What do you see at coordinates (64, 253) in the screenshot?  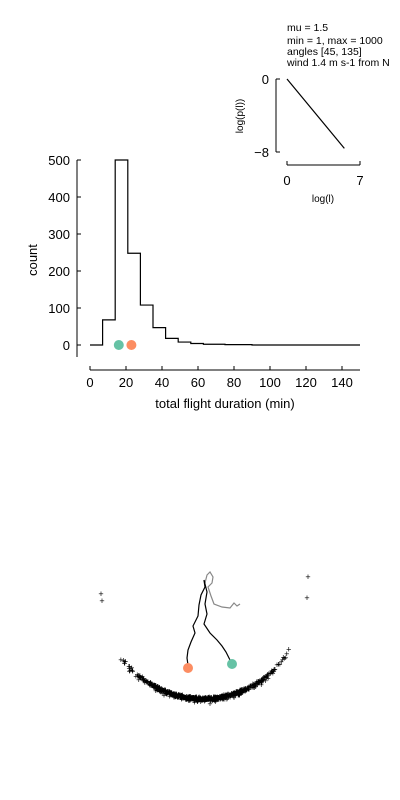 I see `hist-y-ticks: 0 100 200 300 400 500` at bounding box center [64, 253].